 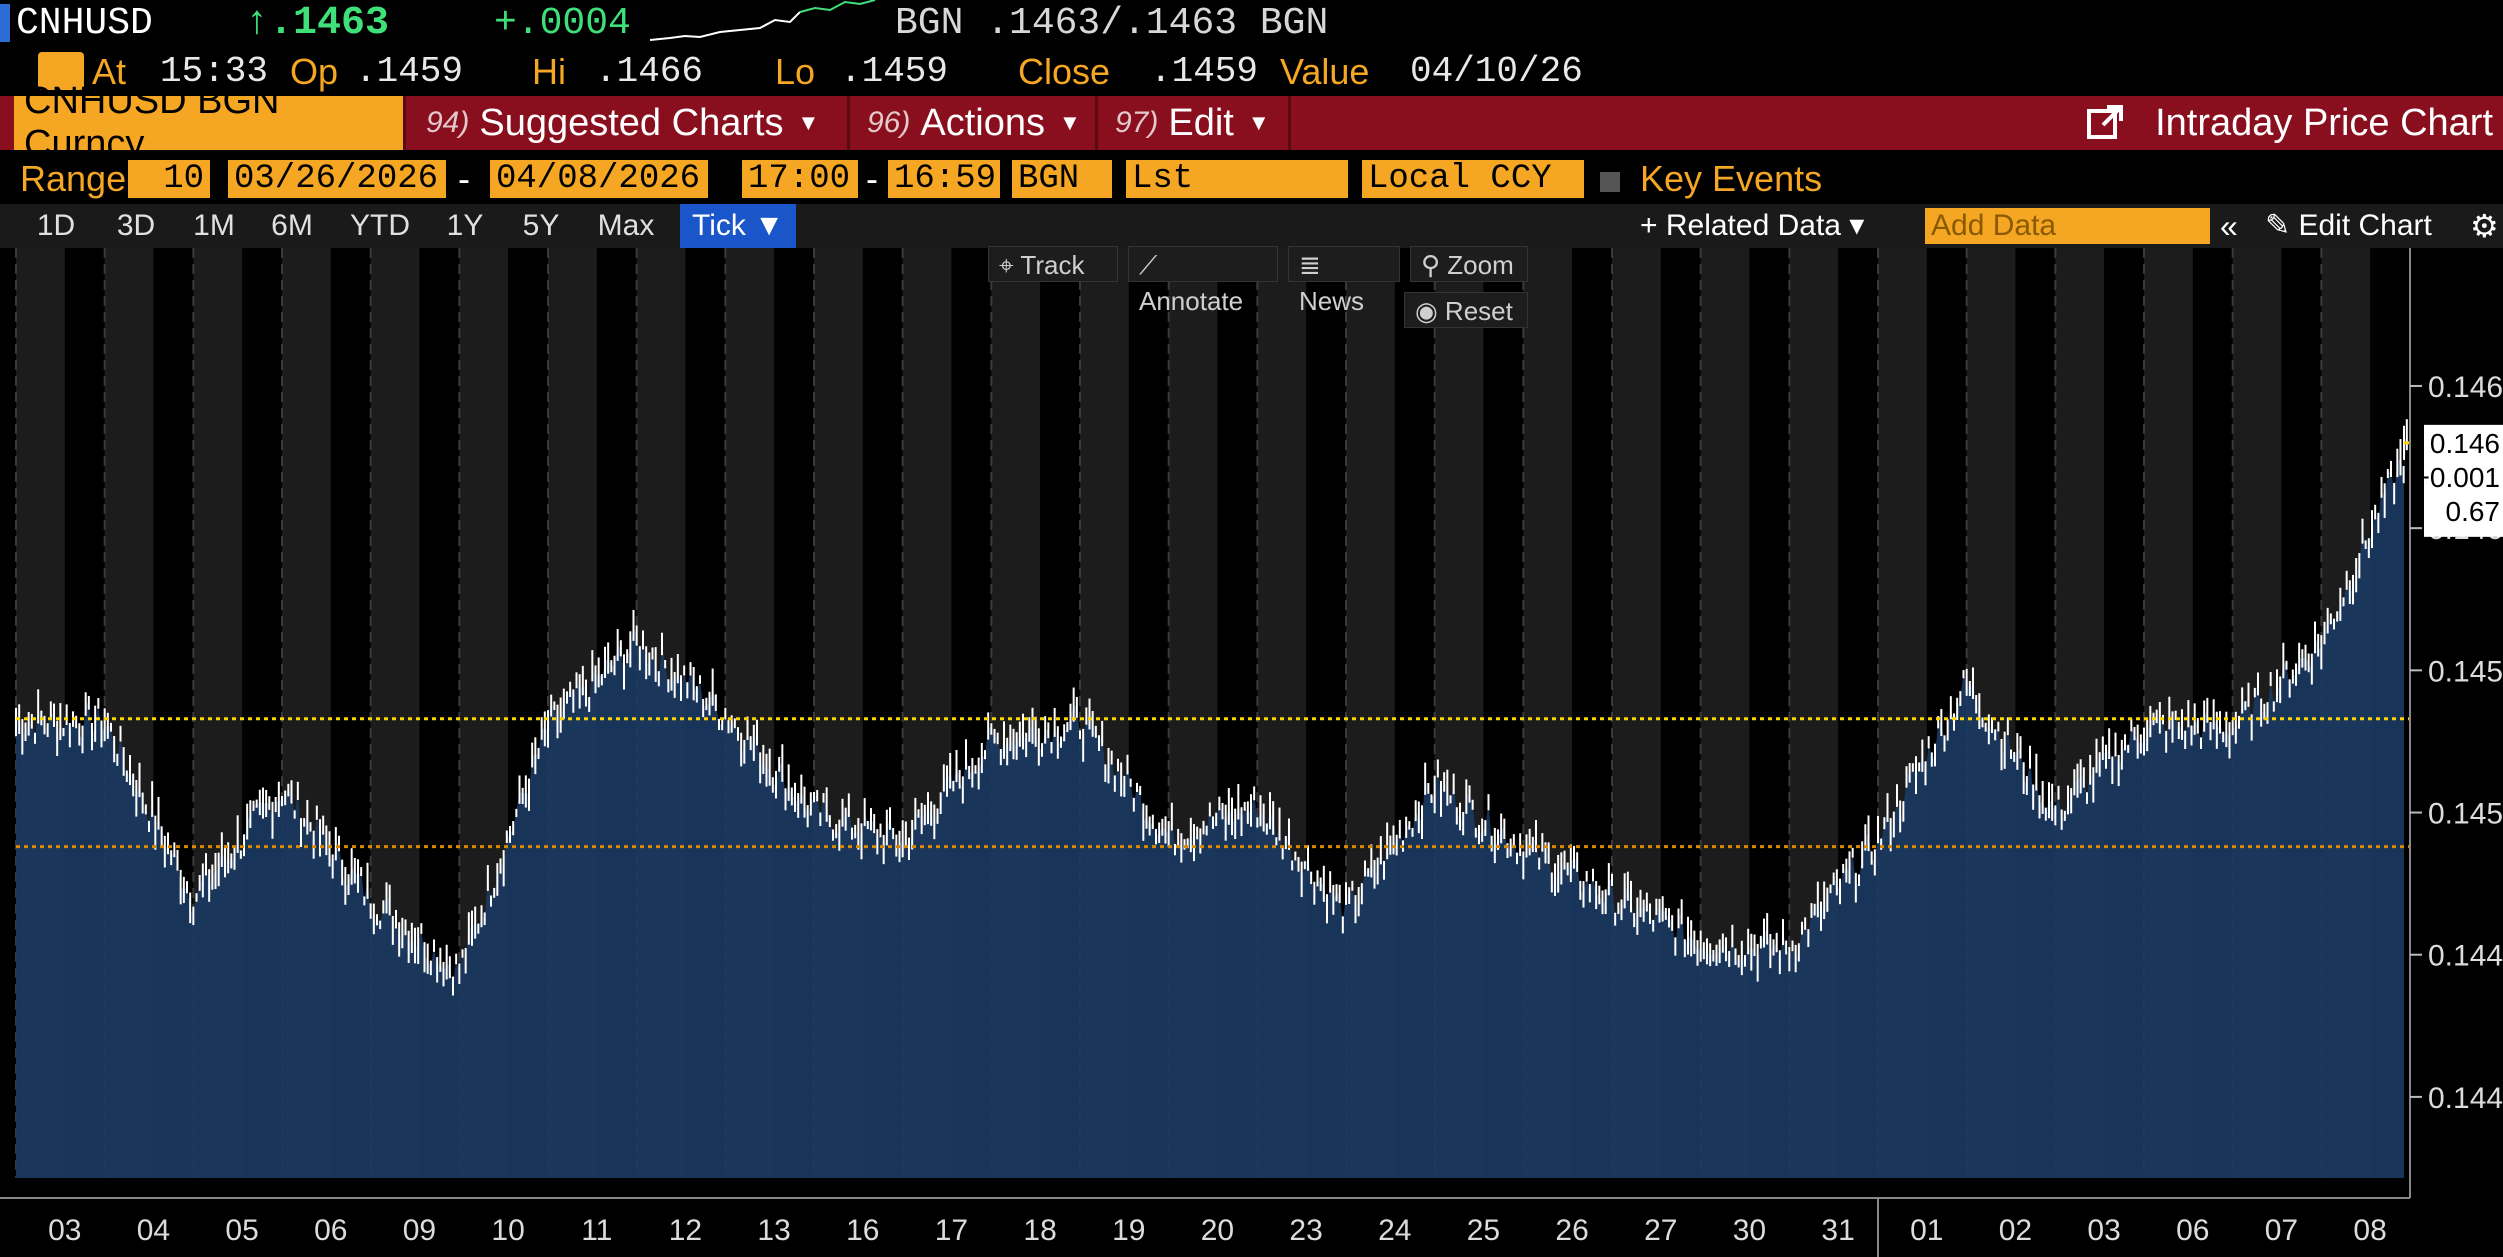 I want to click on news-label: News, so click(x=1332, y=301).